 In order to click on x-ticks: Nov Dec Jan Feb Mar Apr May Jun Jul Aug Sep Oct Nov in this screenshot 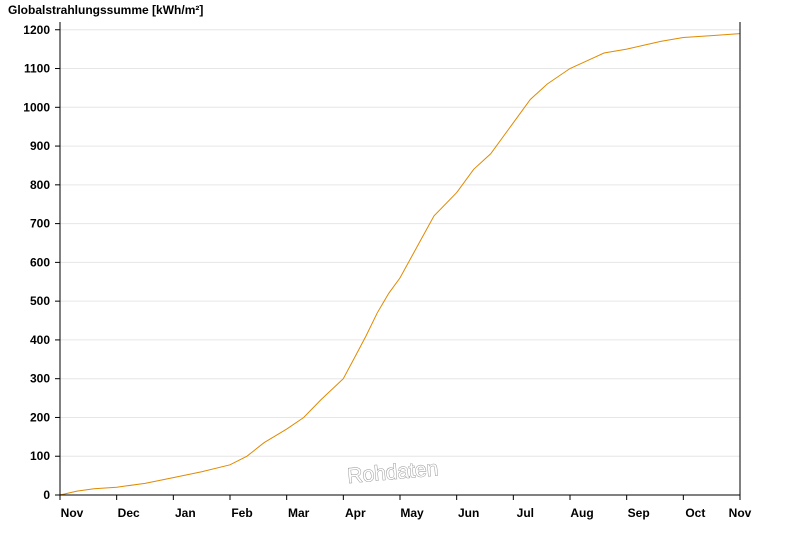, I will do `click(405, 507)`.